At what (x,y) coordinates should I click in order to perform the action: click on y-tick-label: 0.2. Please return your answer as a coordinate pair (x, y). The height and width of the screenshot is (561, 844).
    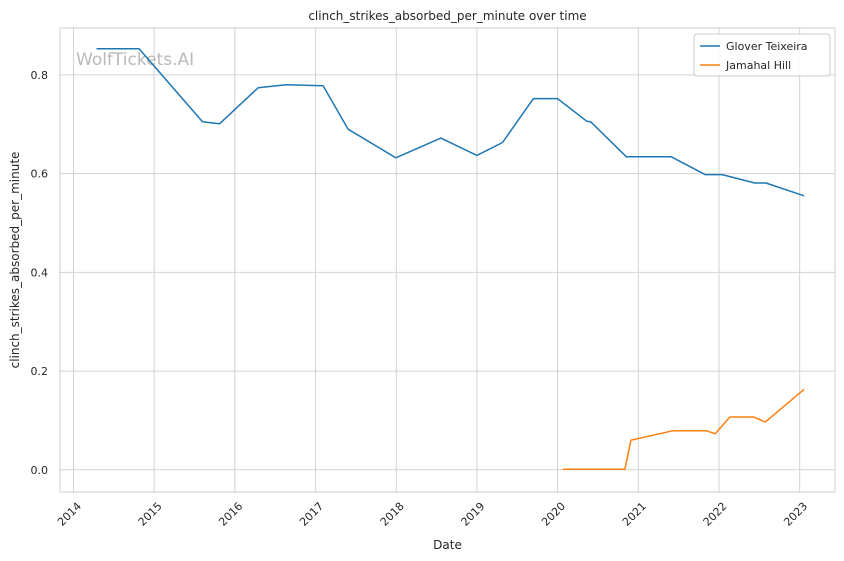
    Looking at the image, I should click on (40, 371).